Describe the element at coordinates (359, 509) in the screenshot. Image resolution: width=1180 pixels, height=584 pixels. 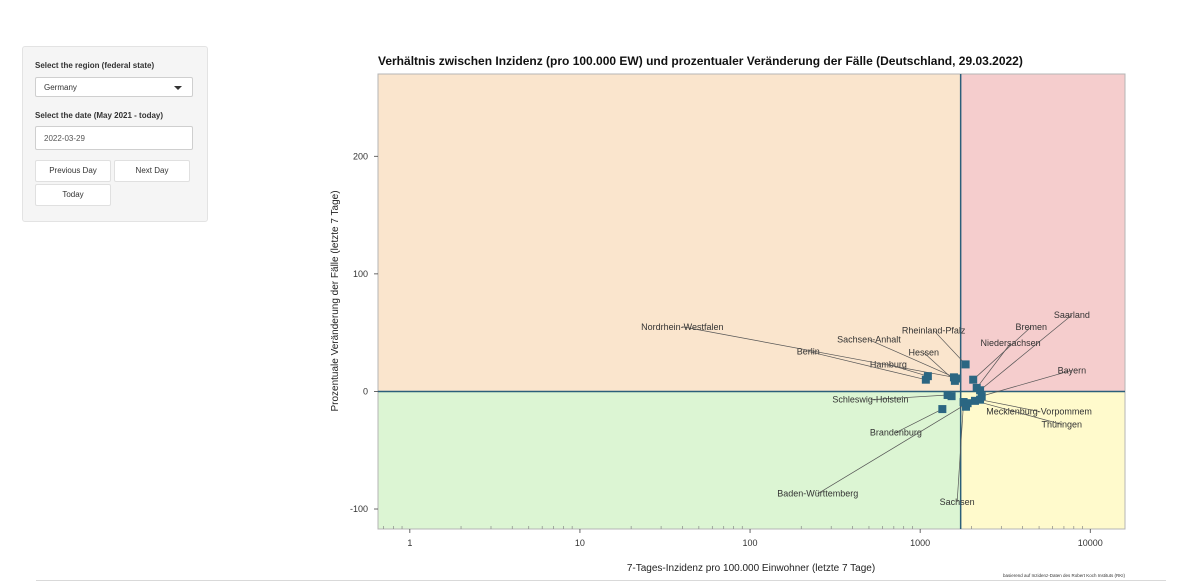
I see `y-tick-label: -100` at that location.